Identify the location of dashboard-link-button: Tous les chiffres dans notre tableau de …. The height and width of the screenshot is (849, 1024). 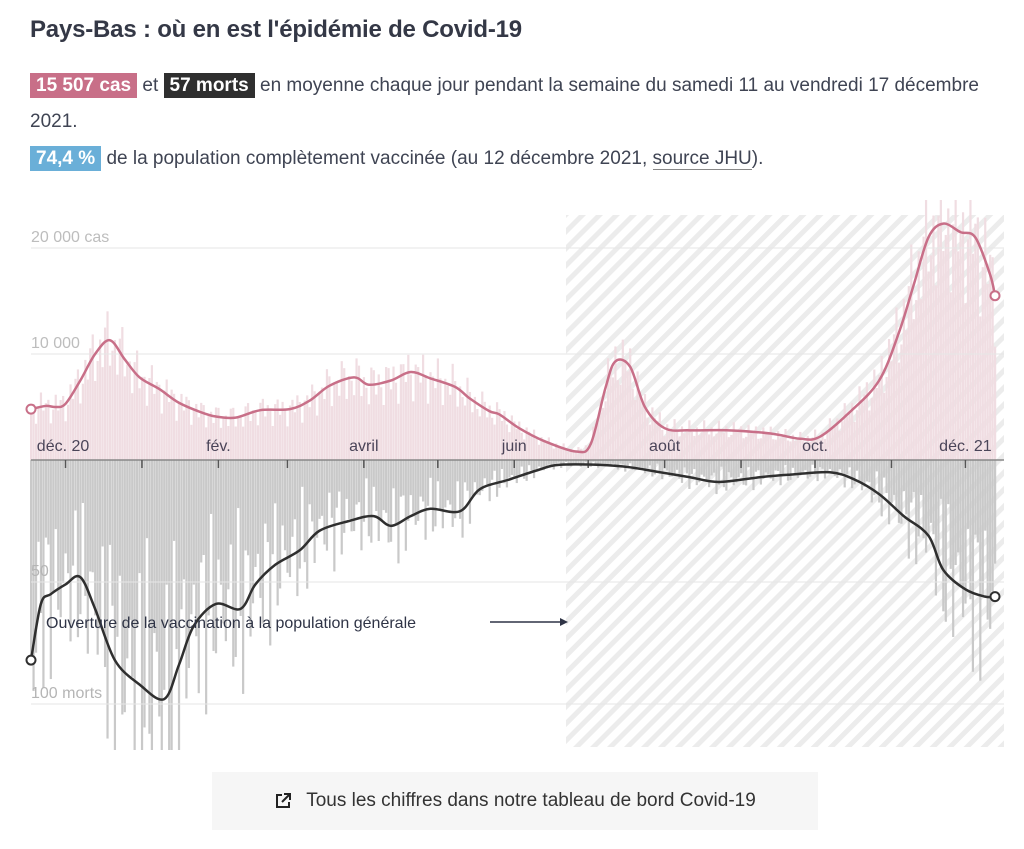
(515, 801).